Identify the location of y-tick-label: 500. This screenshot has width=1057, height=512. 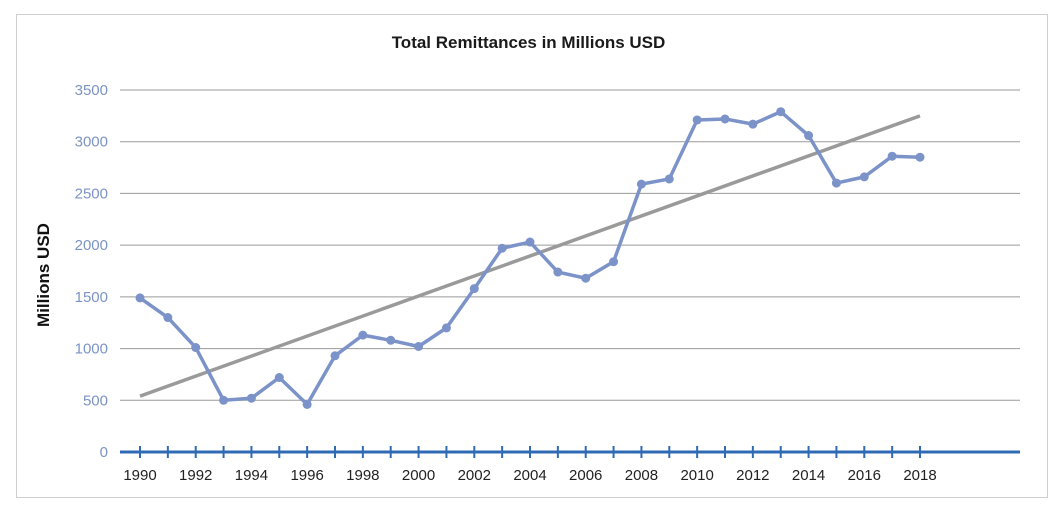
(95, 400).